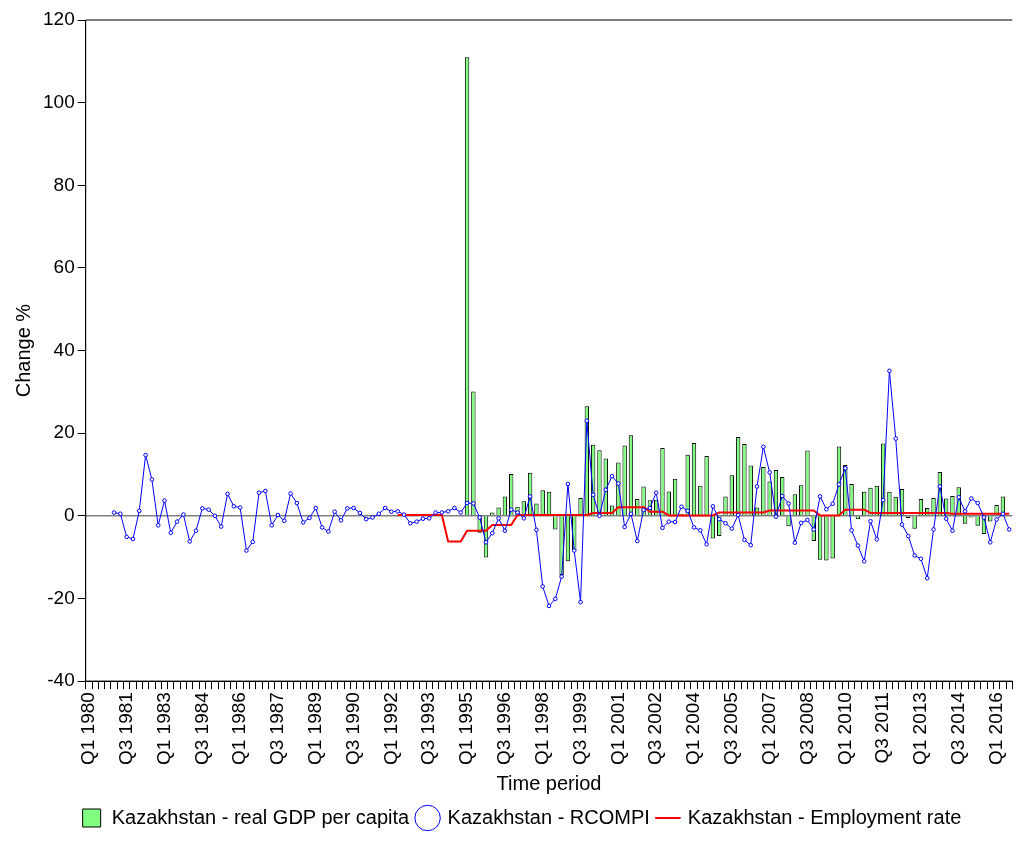 The height and width of the screenshot is (868, 1035). Describe the element at coordinates (617, 729) in the screenshot. I see `x-tick-label: Q1 2001` at that location.